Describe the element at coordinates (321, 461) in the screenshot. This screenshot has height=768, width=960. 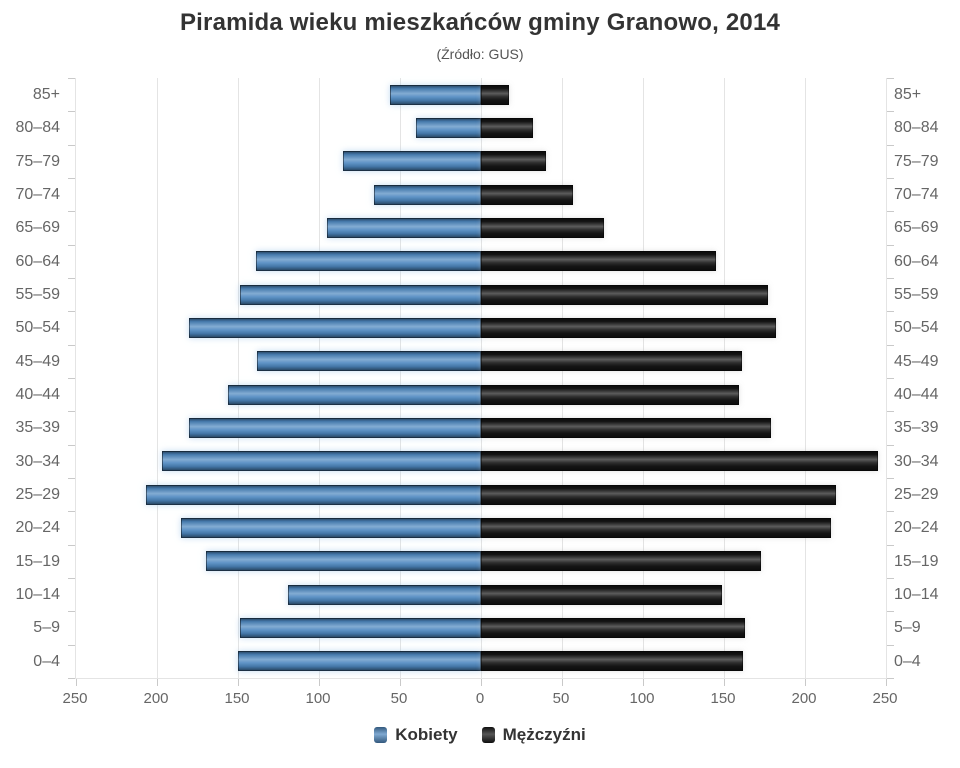
I see `bar-kobiety-30–34` at that location.